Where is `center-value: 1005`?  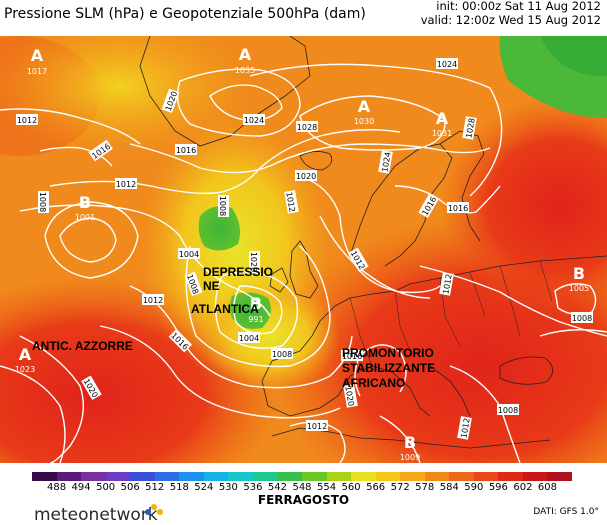
center-value: 1005 is located at coordinates (579, 288).